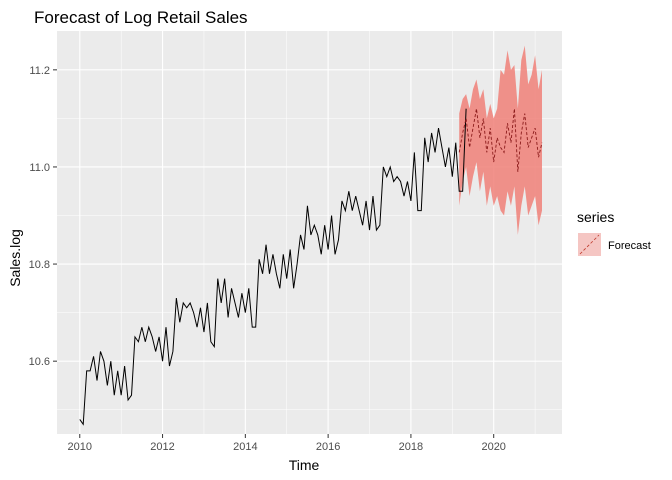 The height and width of the screenshot is (480, 672). I want to click on legend-label-forecast: Forecast, so click(629, 246).